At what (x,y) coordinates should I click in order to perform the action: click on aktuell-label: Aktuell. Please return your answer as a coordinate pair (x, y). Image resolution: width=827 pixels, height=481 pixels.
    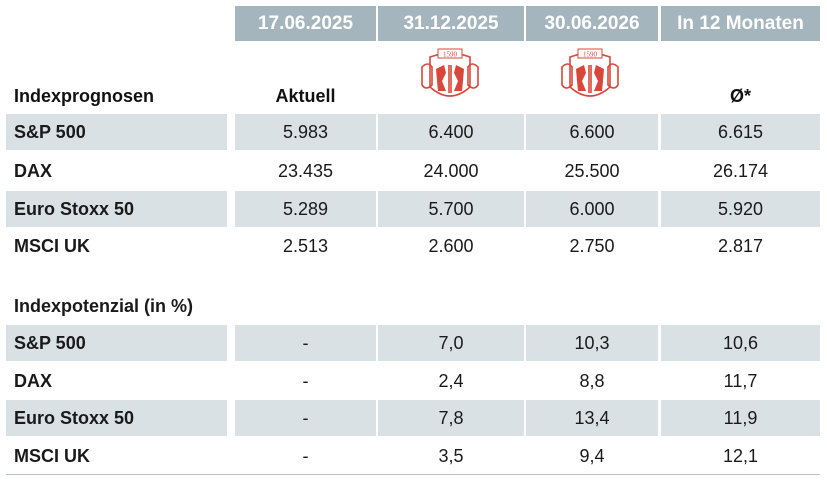
    Looking at the image, I should click on (305, 96).